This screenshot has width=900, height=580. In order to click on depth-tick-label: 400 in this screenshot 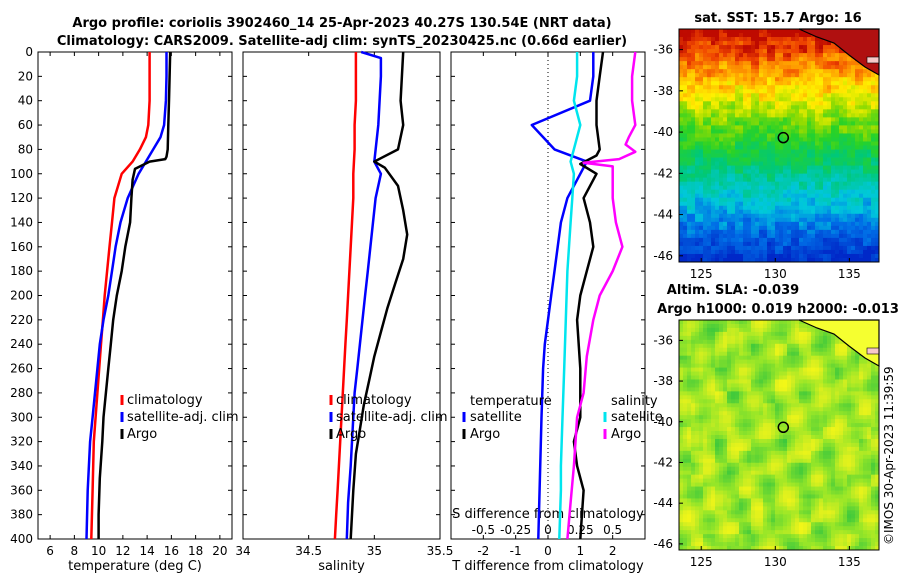, I will do `click(21, 539)`.